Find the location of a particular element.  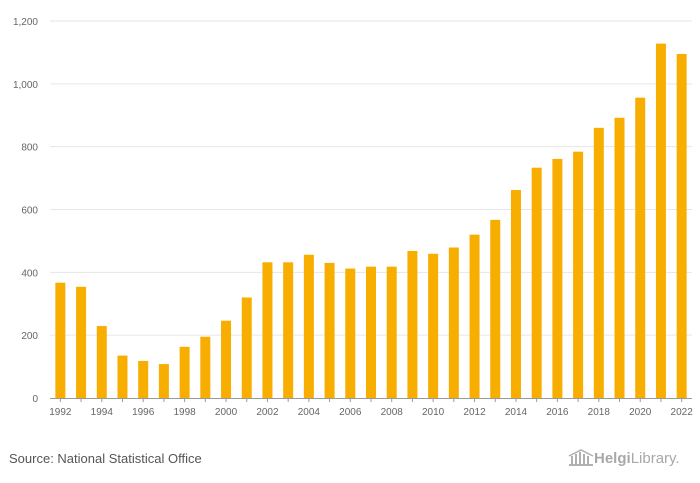

bar-2014 is located at coordinates (515, 294).